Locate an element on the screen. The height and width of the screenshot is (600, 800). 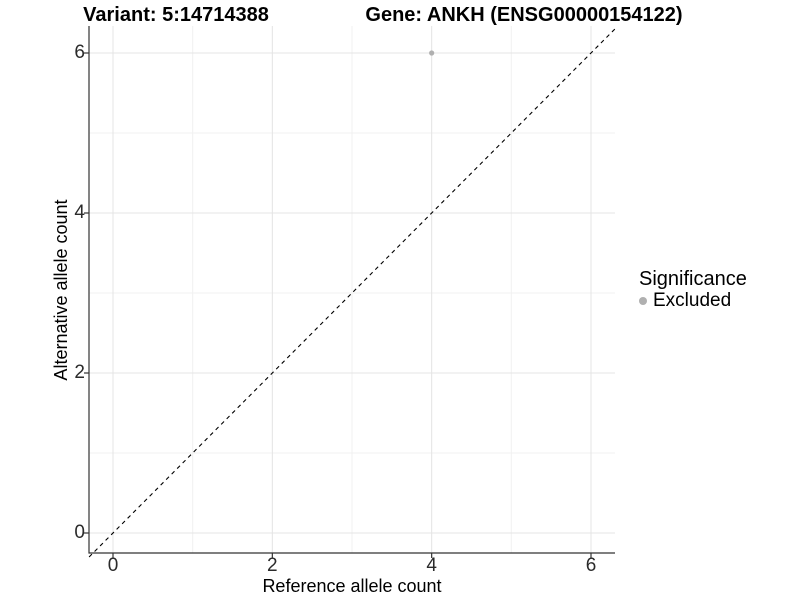
x-tick-label: 2 is located at coordinates (272, 565).